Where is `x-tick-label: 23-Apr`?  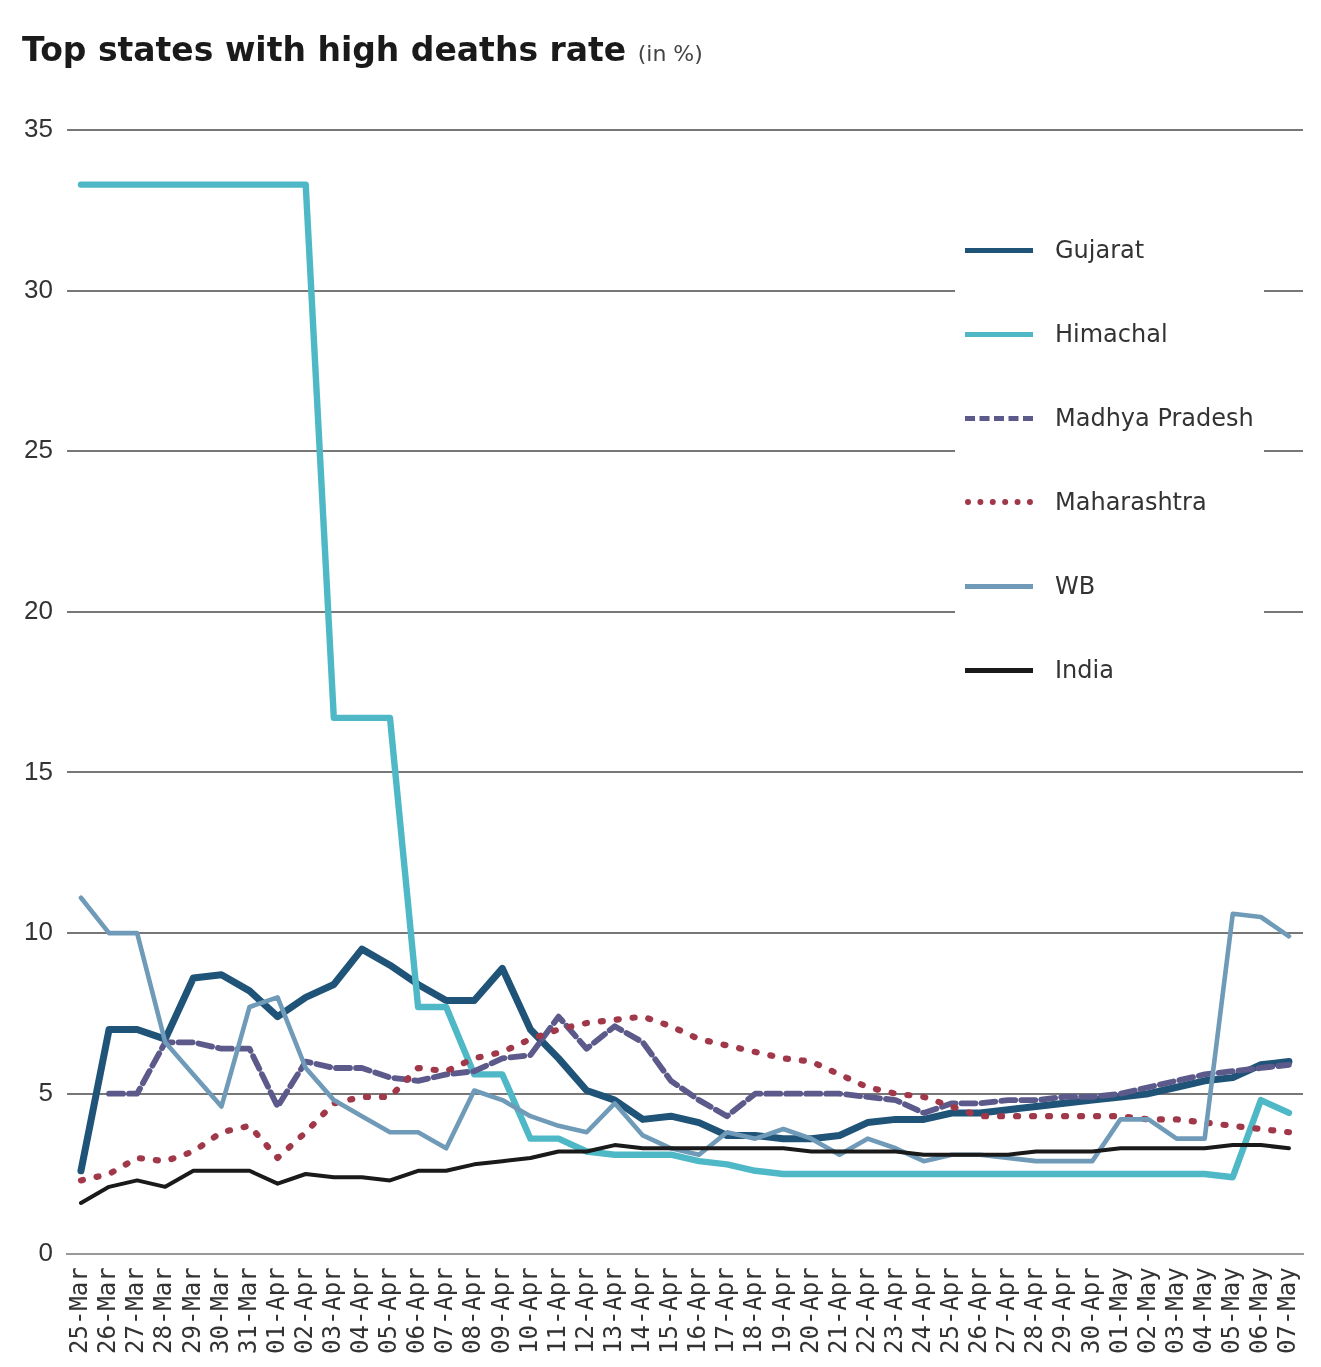 x-tick-label: 23-Apr is located at coordinates (893, 1311).